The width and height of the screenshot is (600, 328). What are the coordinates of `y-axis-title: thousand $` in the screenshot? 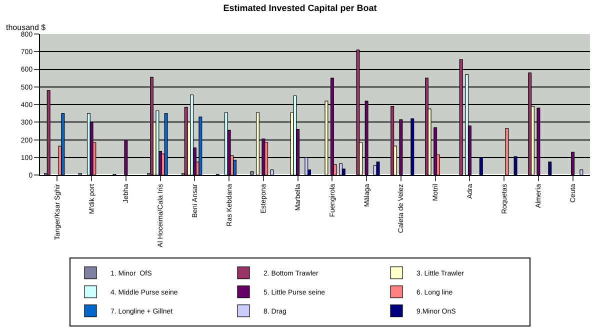 It's located at (26, 27).